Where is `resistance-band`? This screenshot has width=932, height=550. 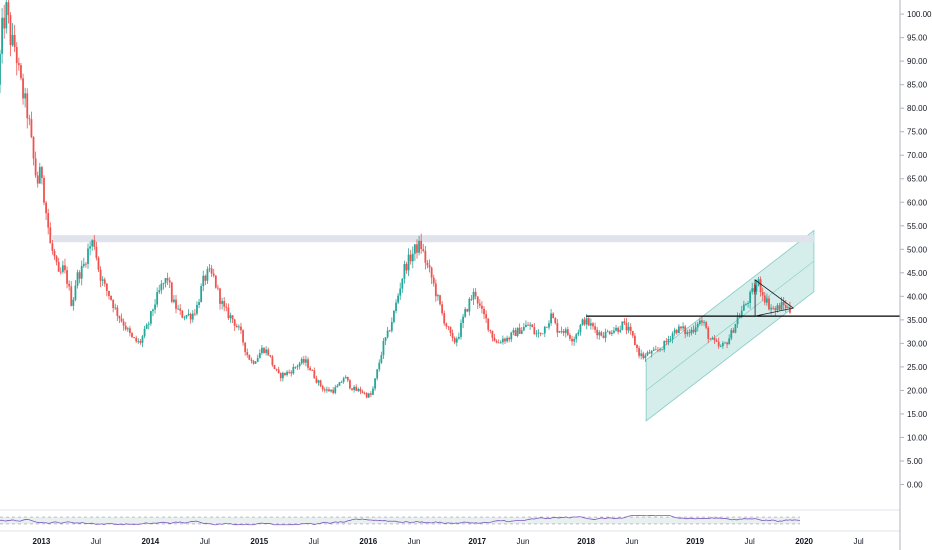 resistance-band is located at coordinates (433, 239).